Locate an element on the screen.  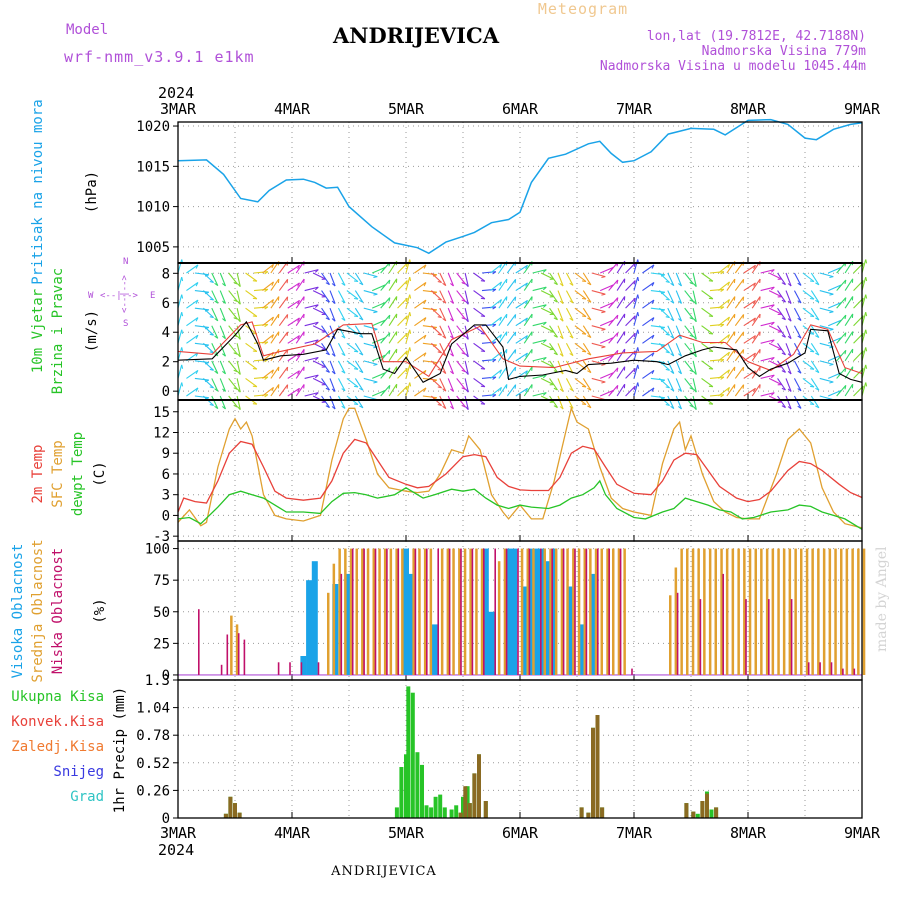
footer-station: ANDRIJEVICA is located at coordinates (383, 871).